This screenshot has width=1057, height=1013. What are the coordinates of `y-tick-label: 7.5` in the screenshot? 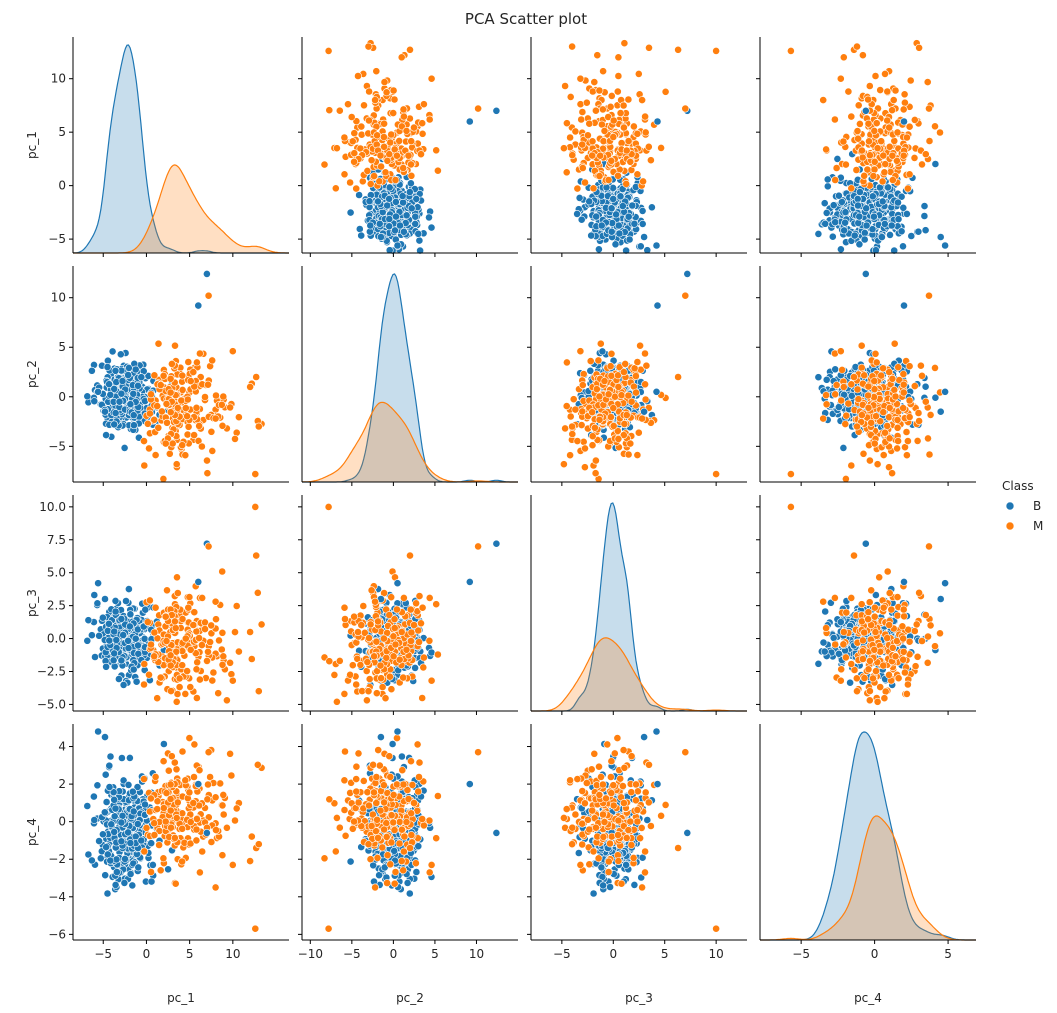 It's located at (56, 540).